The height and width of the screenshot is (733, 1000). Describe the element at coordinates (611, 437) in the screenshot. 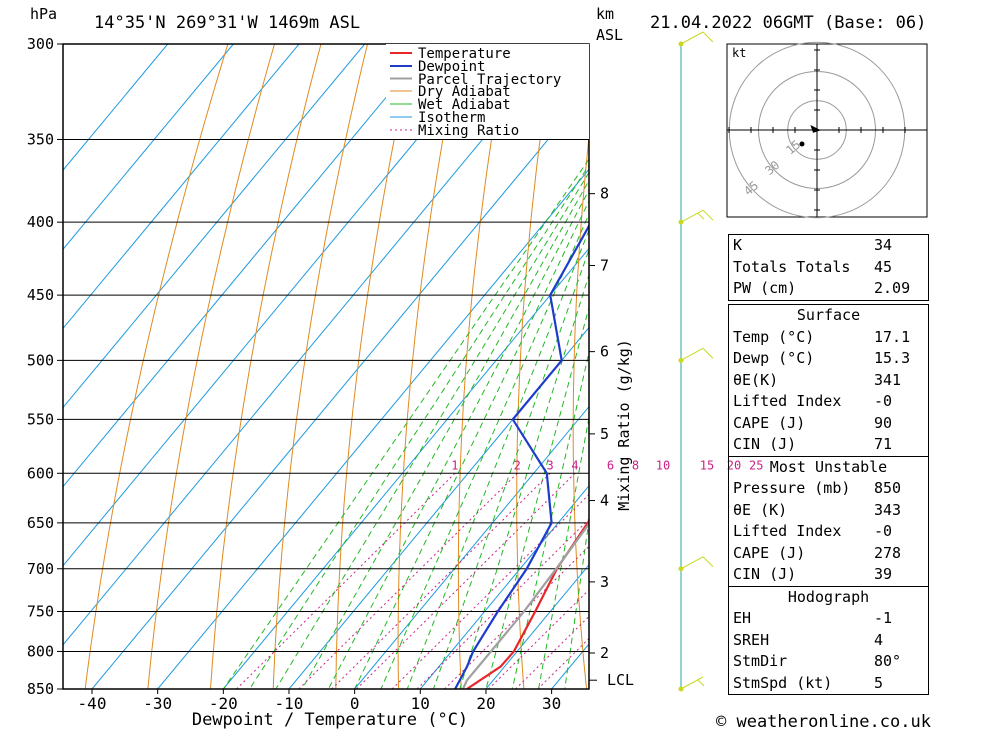

I see `altitude-axis: 8 7 6 5 4 3 2 LCL` at that location.